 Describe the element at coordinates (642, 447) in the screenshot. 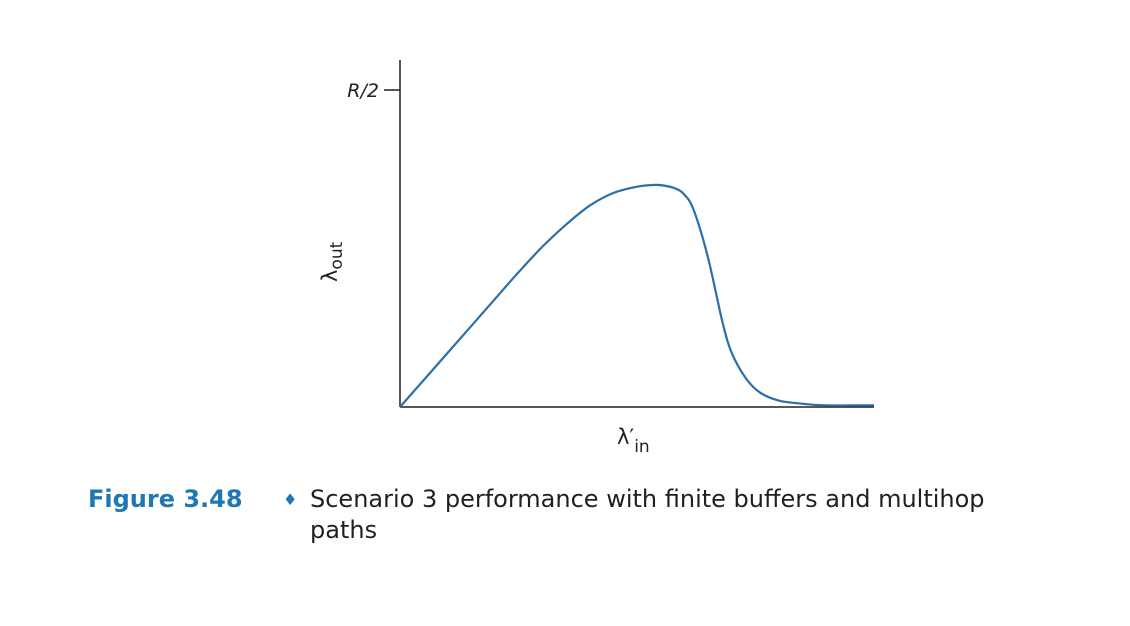

I see `x-axis-label-sub: in` at that location.